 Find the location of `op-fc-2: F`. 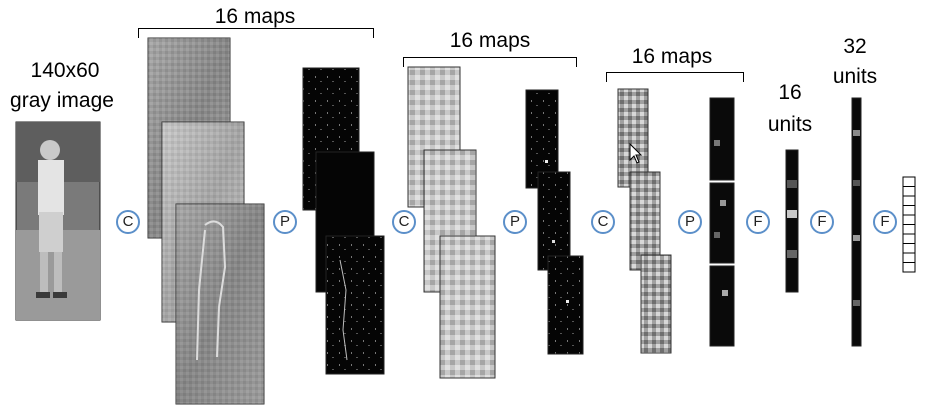

op-fc-2: F is located at coordinates (822, 222).